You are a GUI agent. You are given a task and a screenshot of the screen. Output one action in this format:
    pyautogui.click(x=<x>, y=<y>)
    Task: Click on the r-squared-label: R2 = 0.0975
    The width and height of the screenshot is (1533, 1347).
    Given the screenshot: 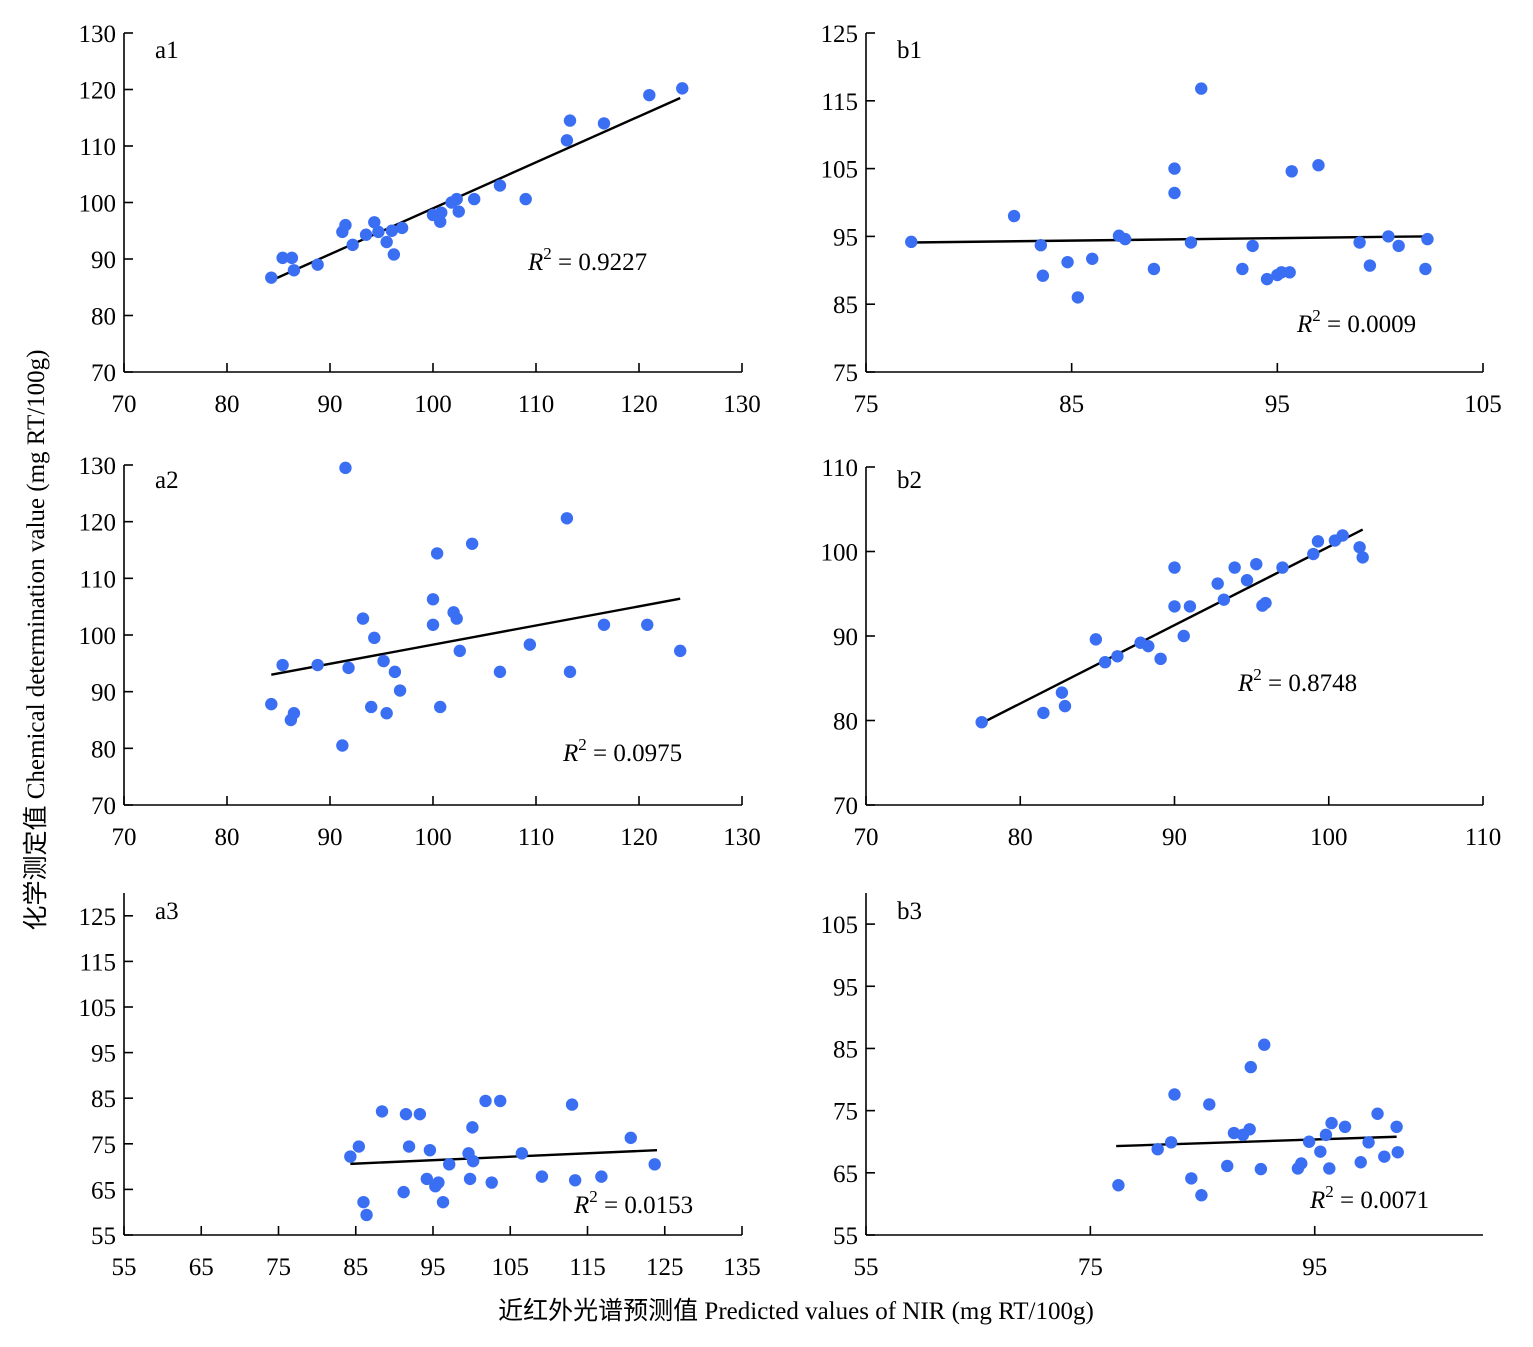 What is the action you would take?
    pyautogui.click(x=622, y=751)
    